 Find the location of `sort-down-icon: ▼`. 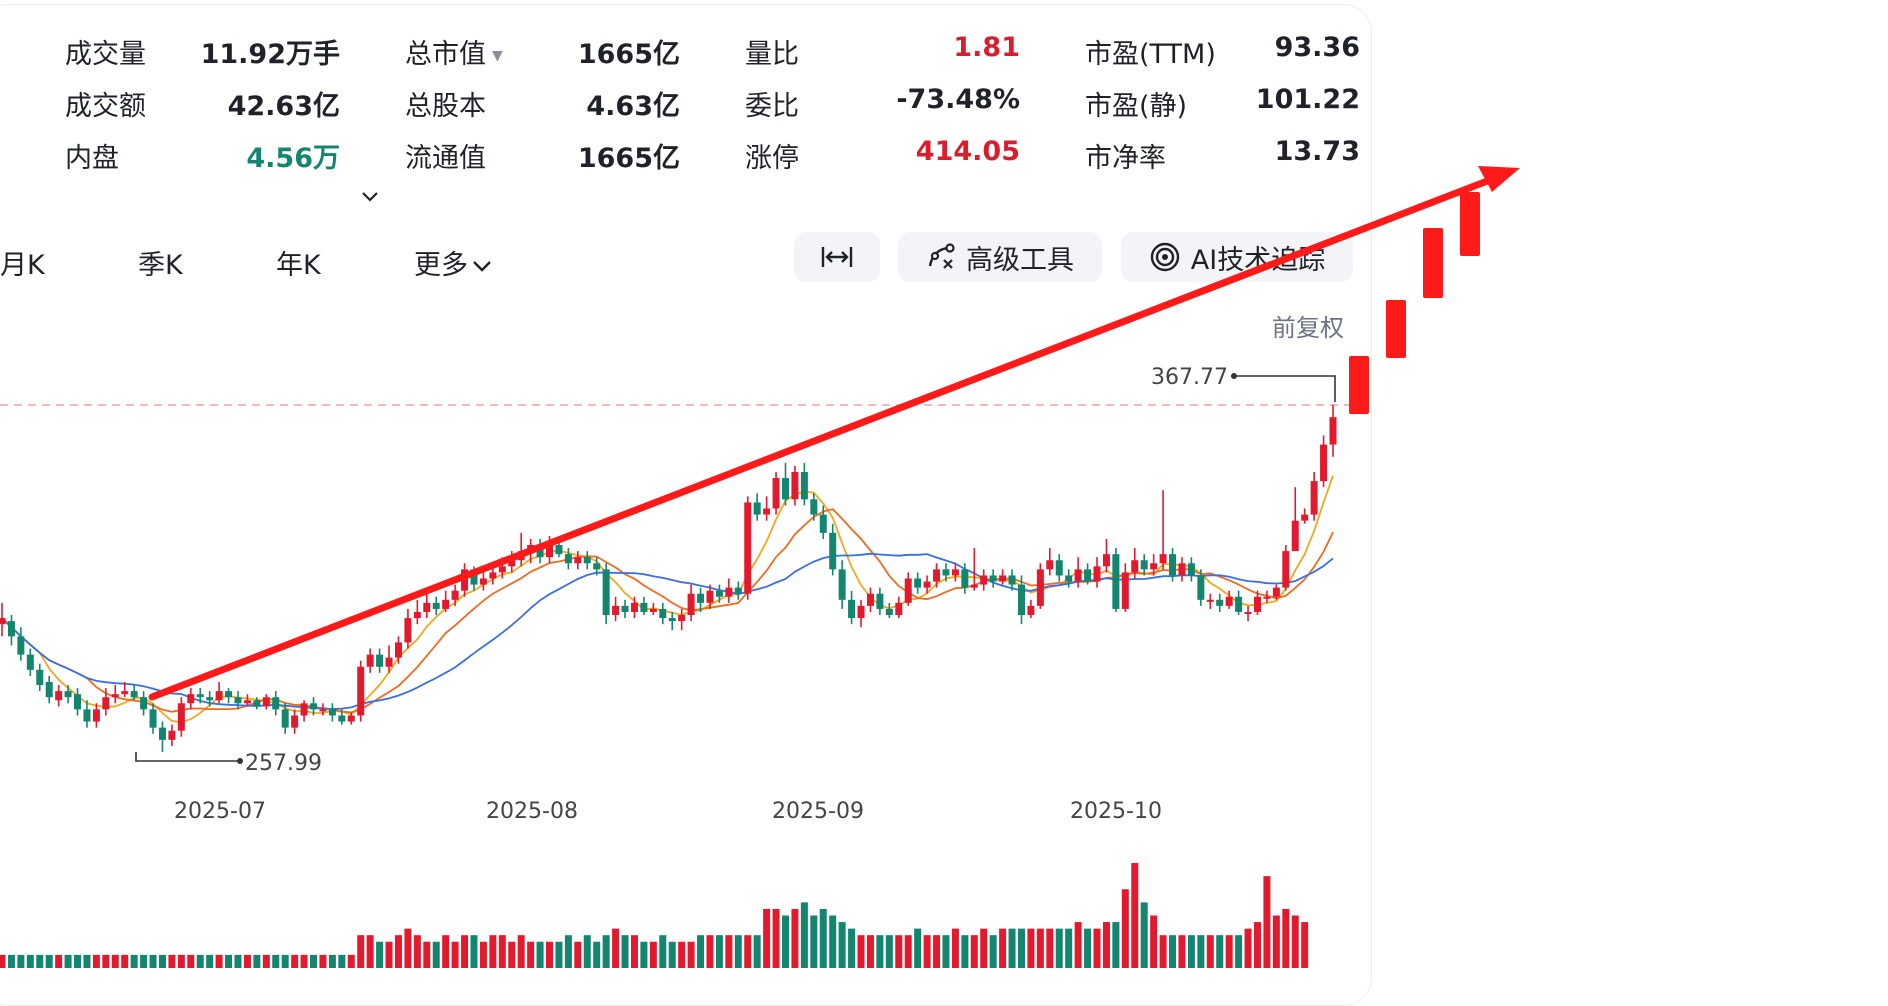

sort-down-icon: ▼ is located at coordinates (497, 55).